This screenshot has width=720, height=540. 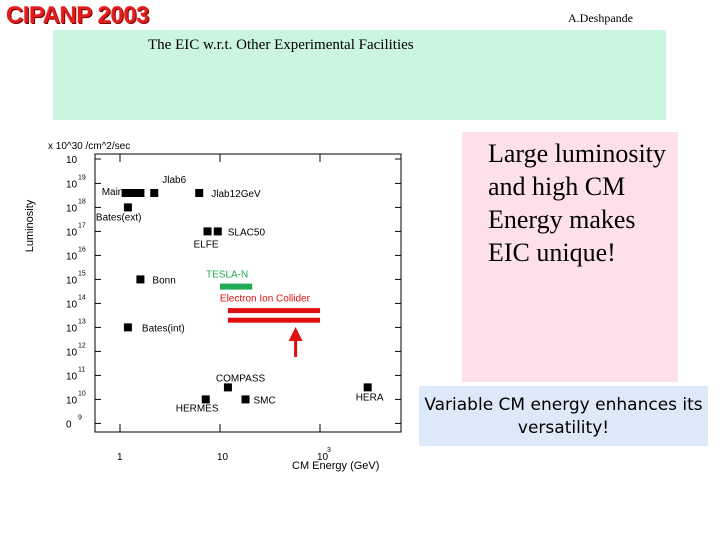 I want to click on x-tick-exponent: 3, so click(x=329, y=450).